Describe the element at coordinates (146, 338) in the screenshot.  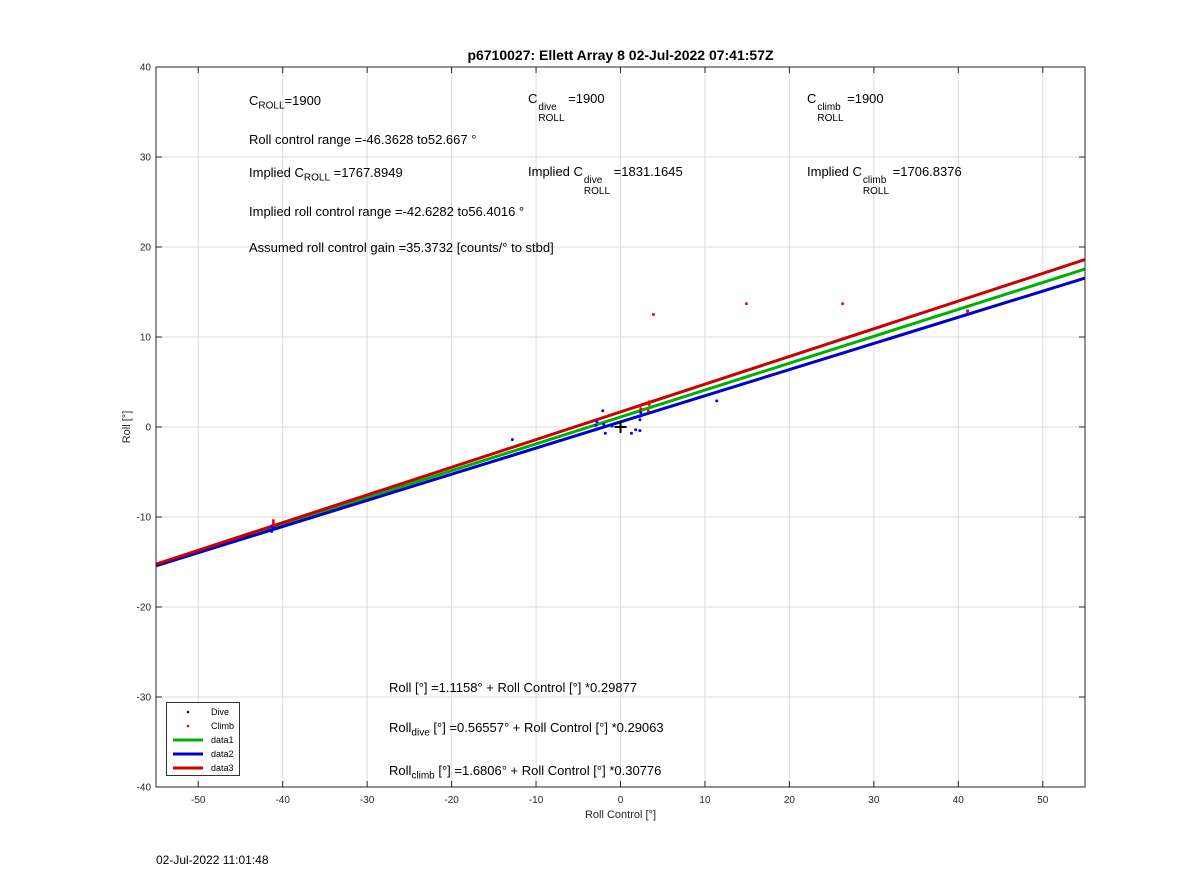
I see `y-tick-label: 10` at that location.